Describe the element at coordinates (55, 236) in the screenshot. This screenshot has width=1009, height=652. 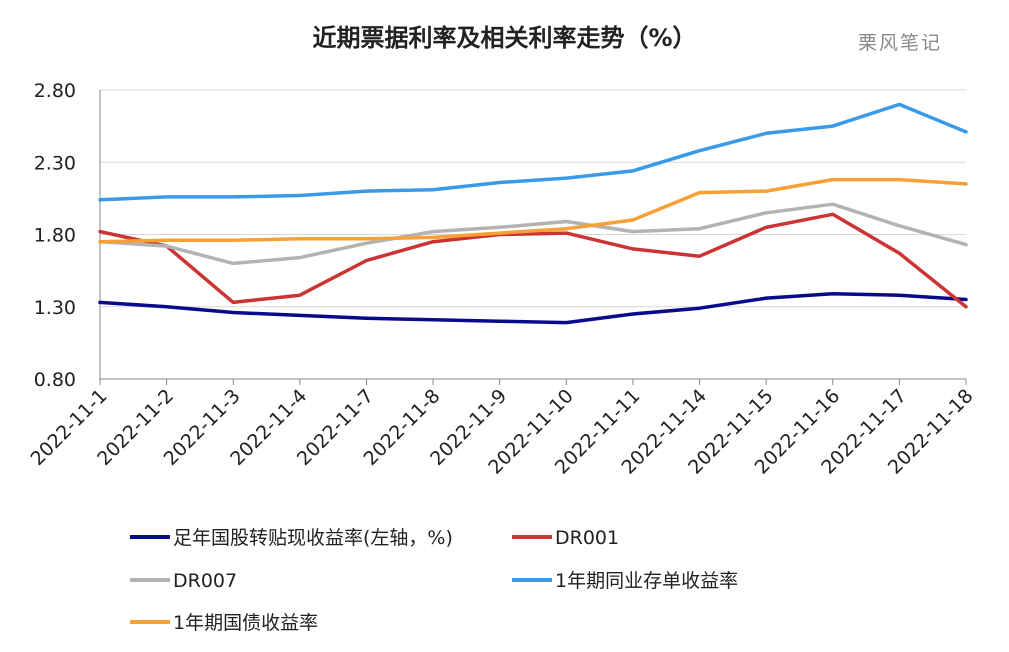
I see `y-tick-label: 1.80` at that location.